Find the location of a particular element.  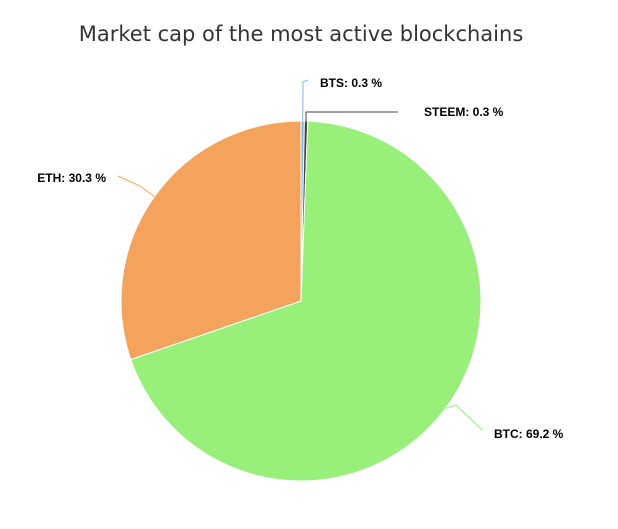

connector-steem is located at coordinates (351, 118).